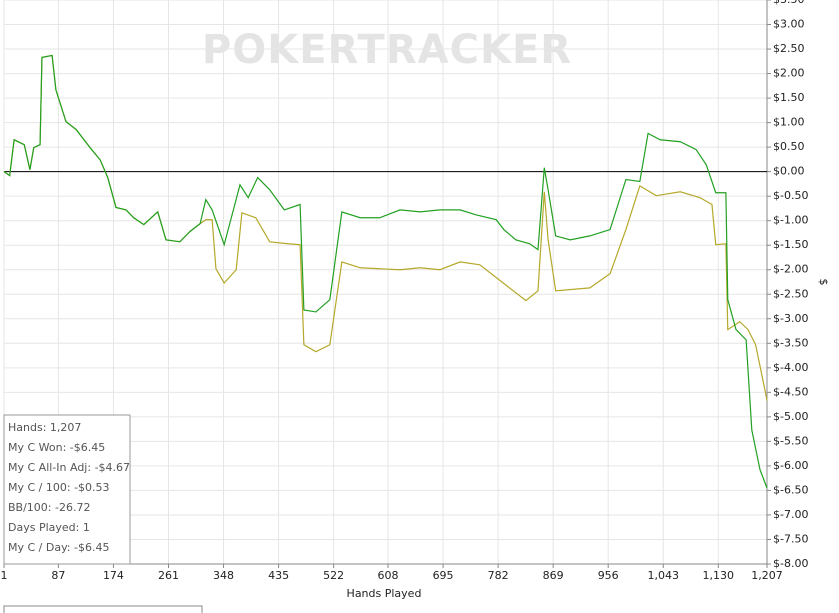  Describe the element at coordinates (790, 293) in the screenshot. I see `y-tick-label: $-2.50` at that location.